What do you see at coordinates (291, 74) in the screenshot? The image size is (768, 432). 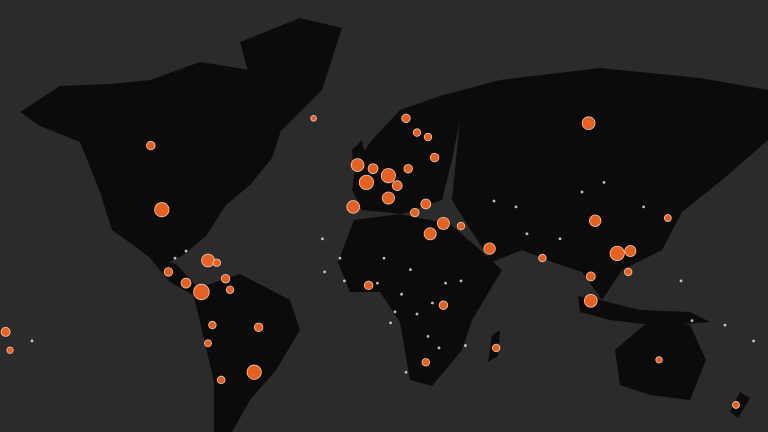 I see `greenland` at bounding box center [291, 74].